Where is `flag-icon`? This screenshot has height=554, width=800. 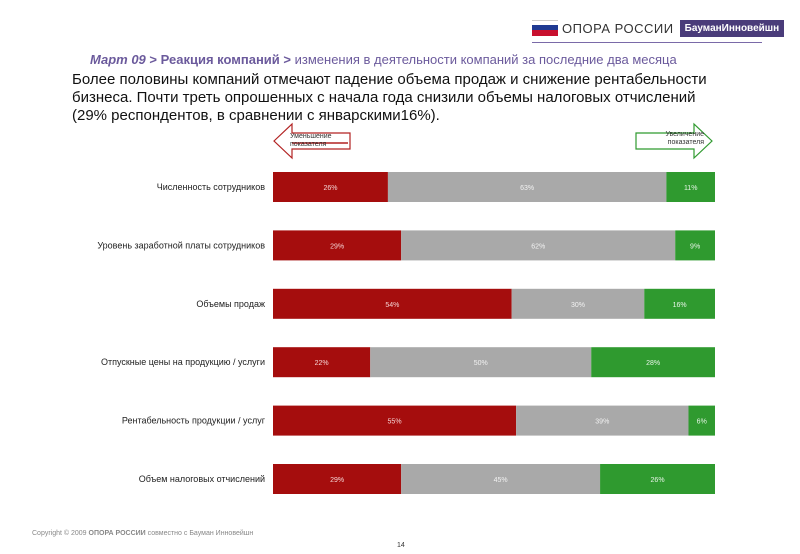
flag-icon is located at coordinates (545, 28).